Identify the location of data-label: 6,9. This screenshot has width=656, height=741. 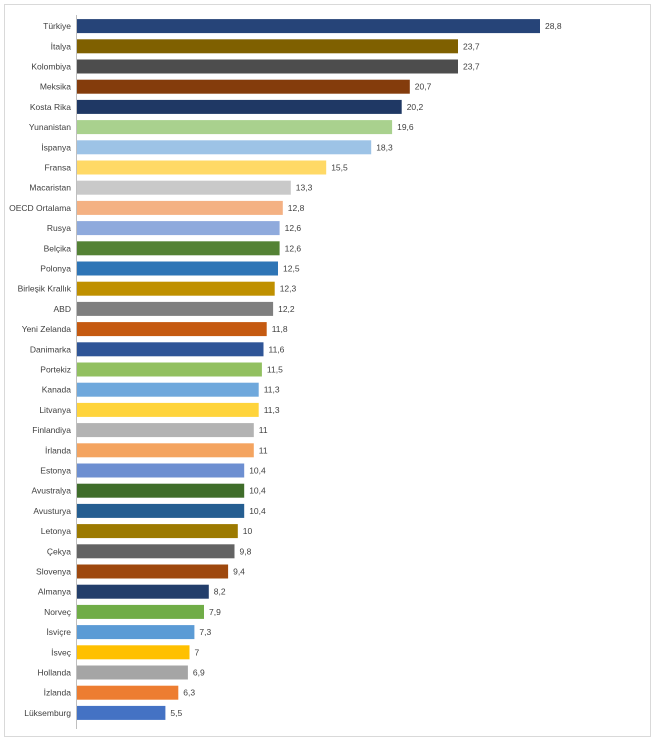
(199, 673).